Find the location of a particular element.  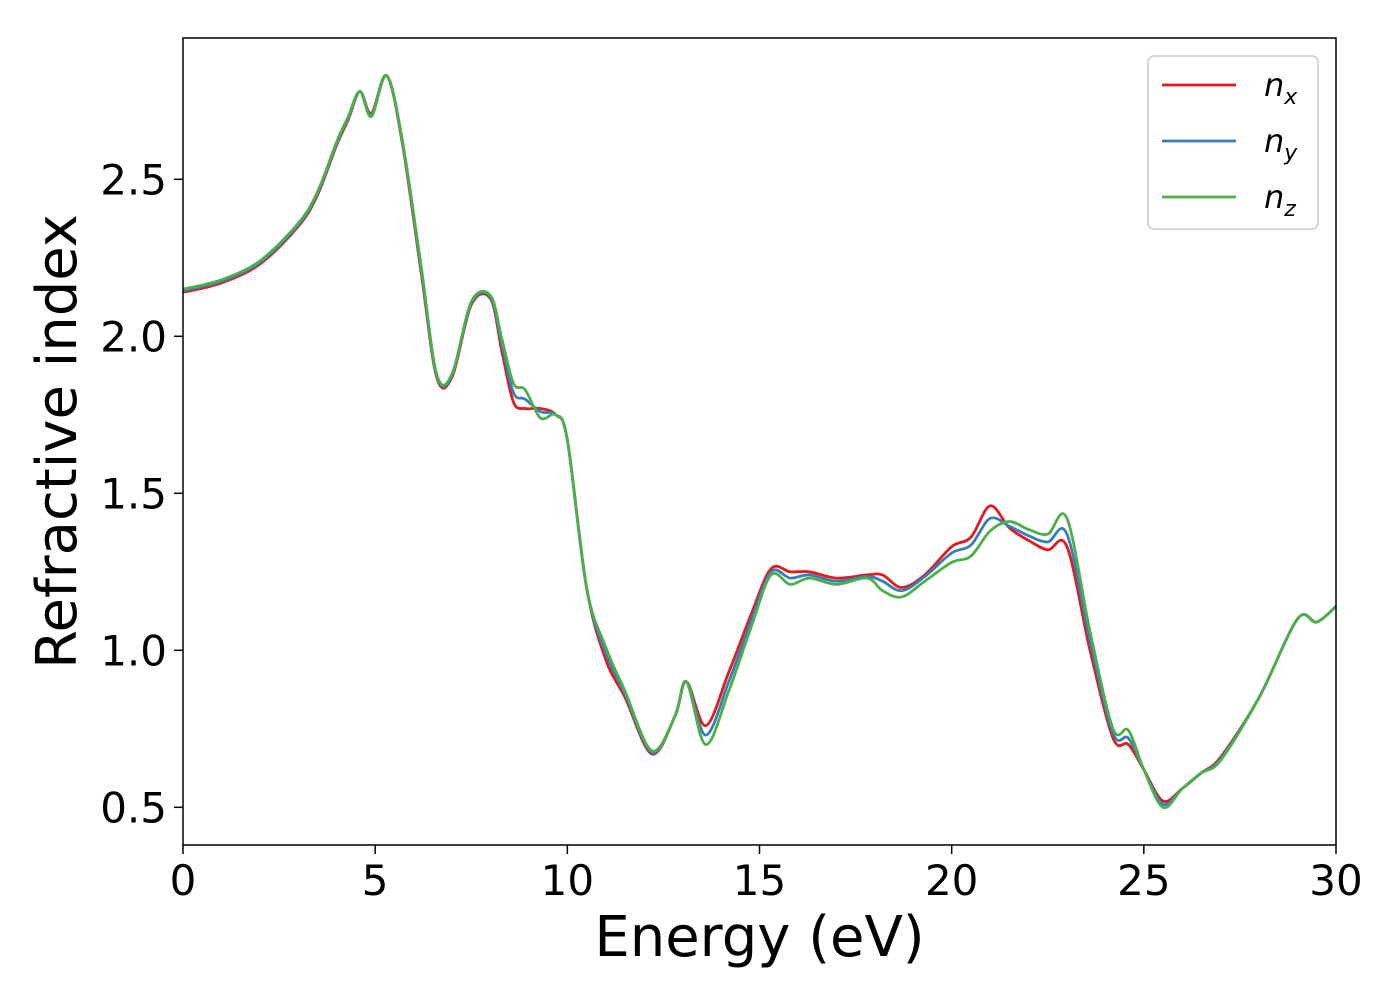

x-tick-label: 30 is located at coordinates (1335, 880).